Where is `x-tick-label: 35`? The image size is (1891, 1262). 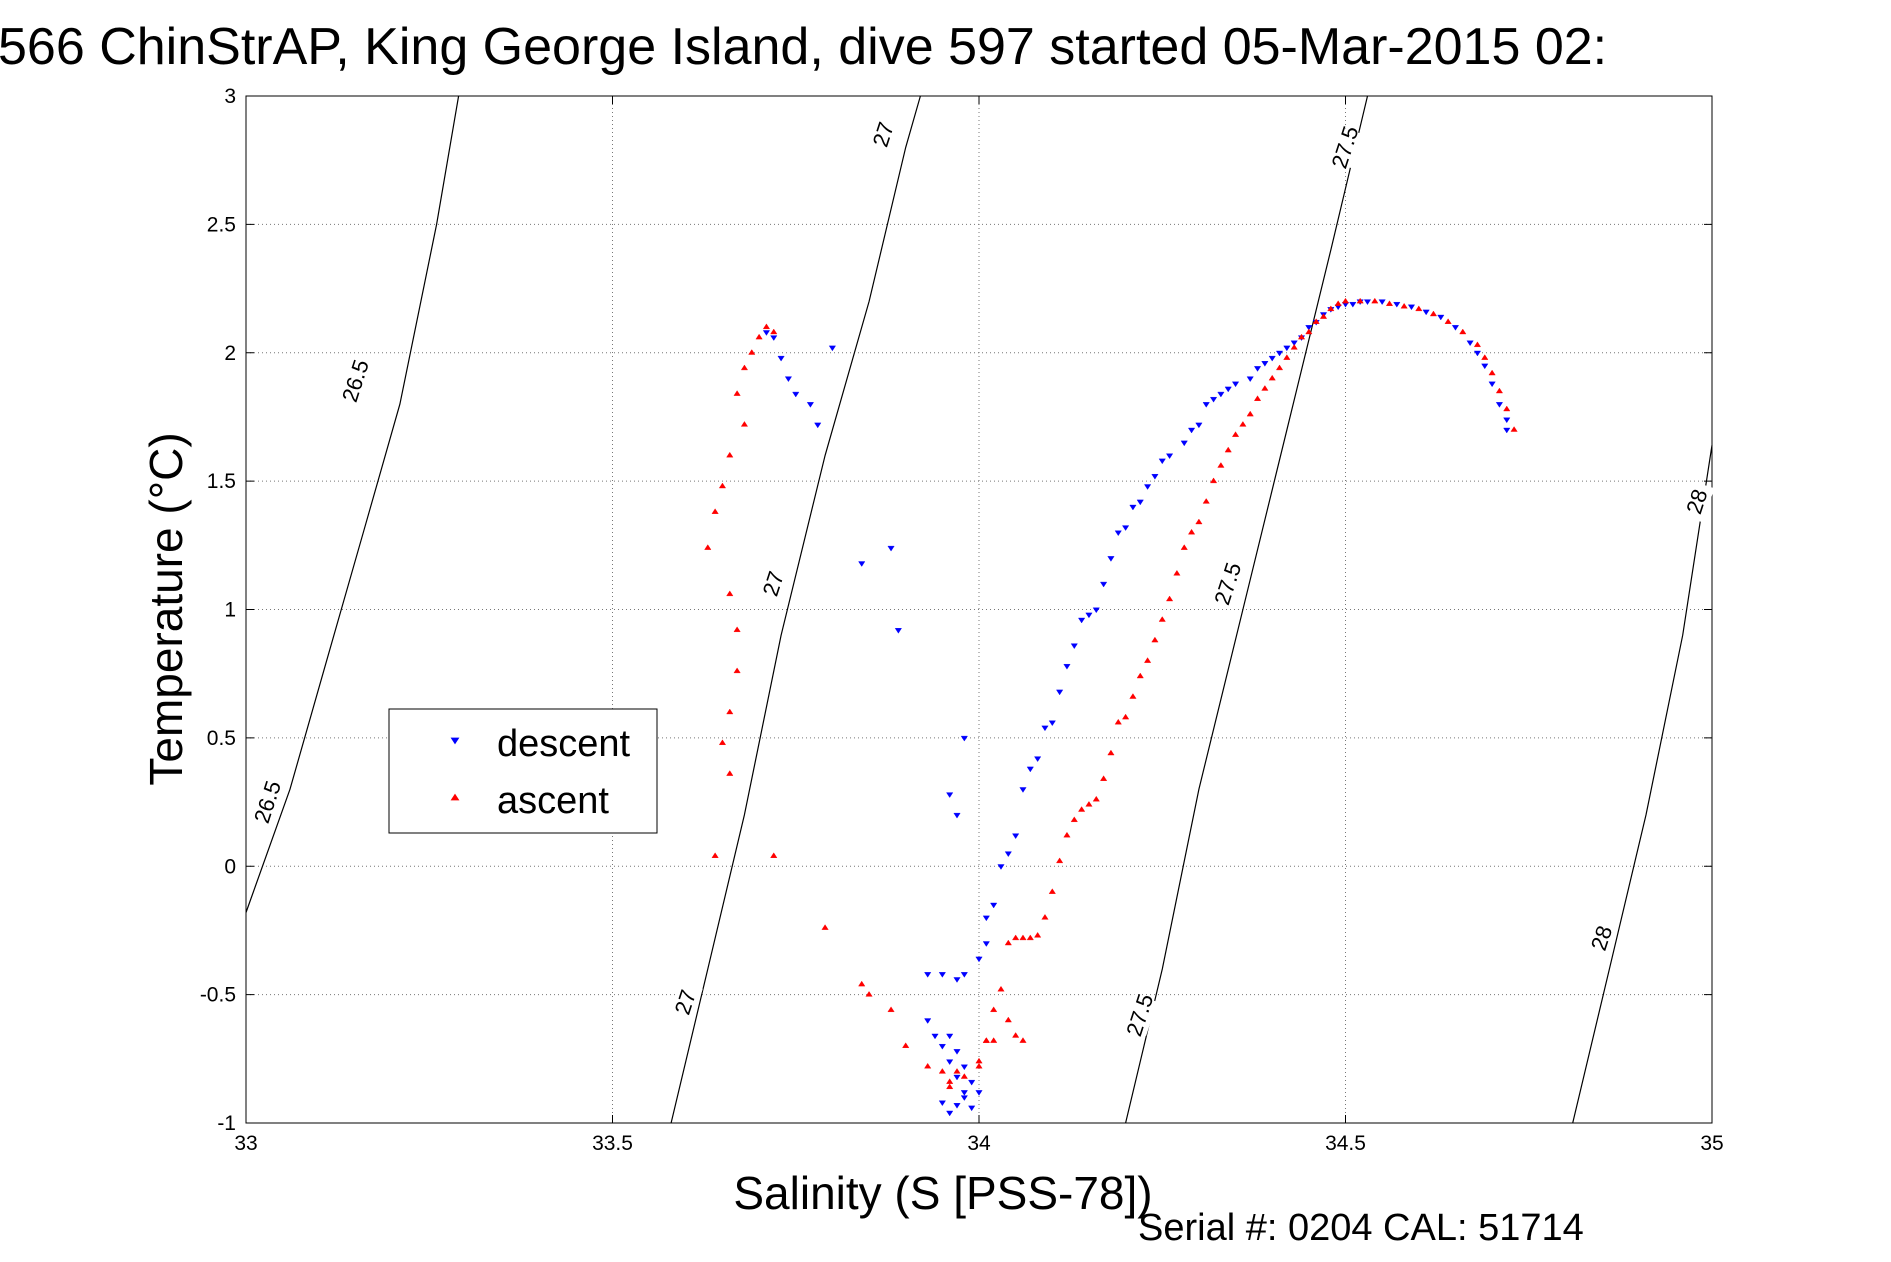 x-tick-label: 35 is located at coordinates (1711, 1143).